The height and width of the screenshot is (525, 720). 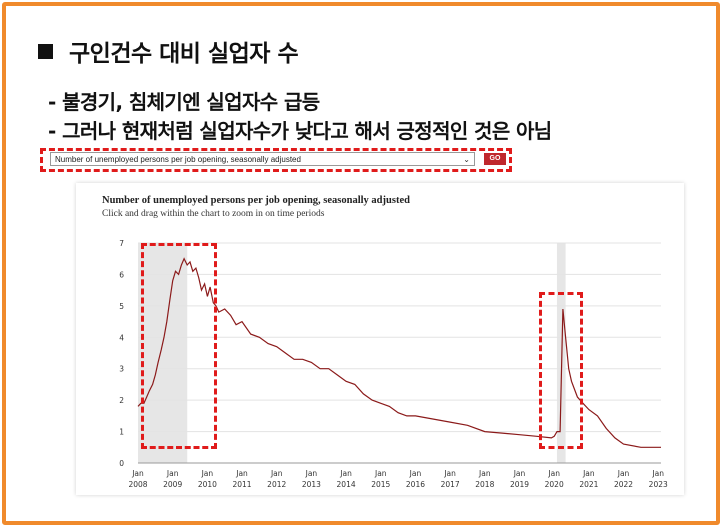 What do you see at coordinates (137, 484) in the screenshot?
I see `x-tick-year: 2008` at bounding box center [137, 484].